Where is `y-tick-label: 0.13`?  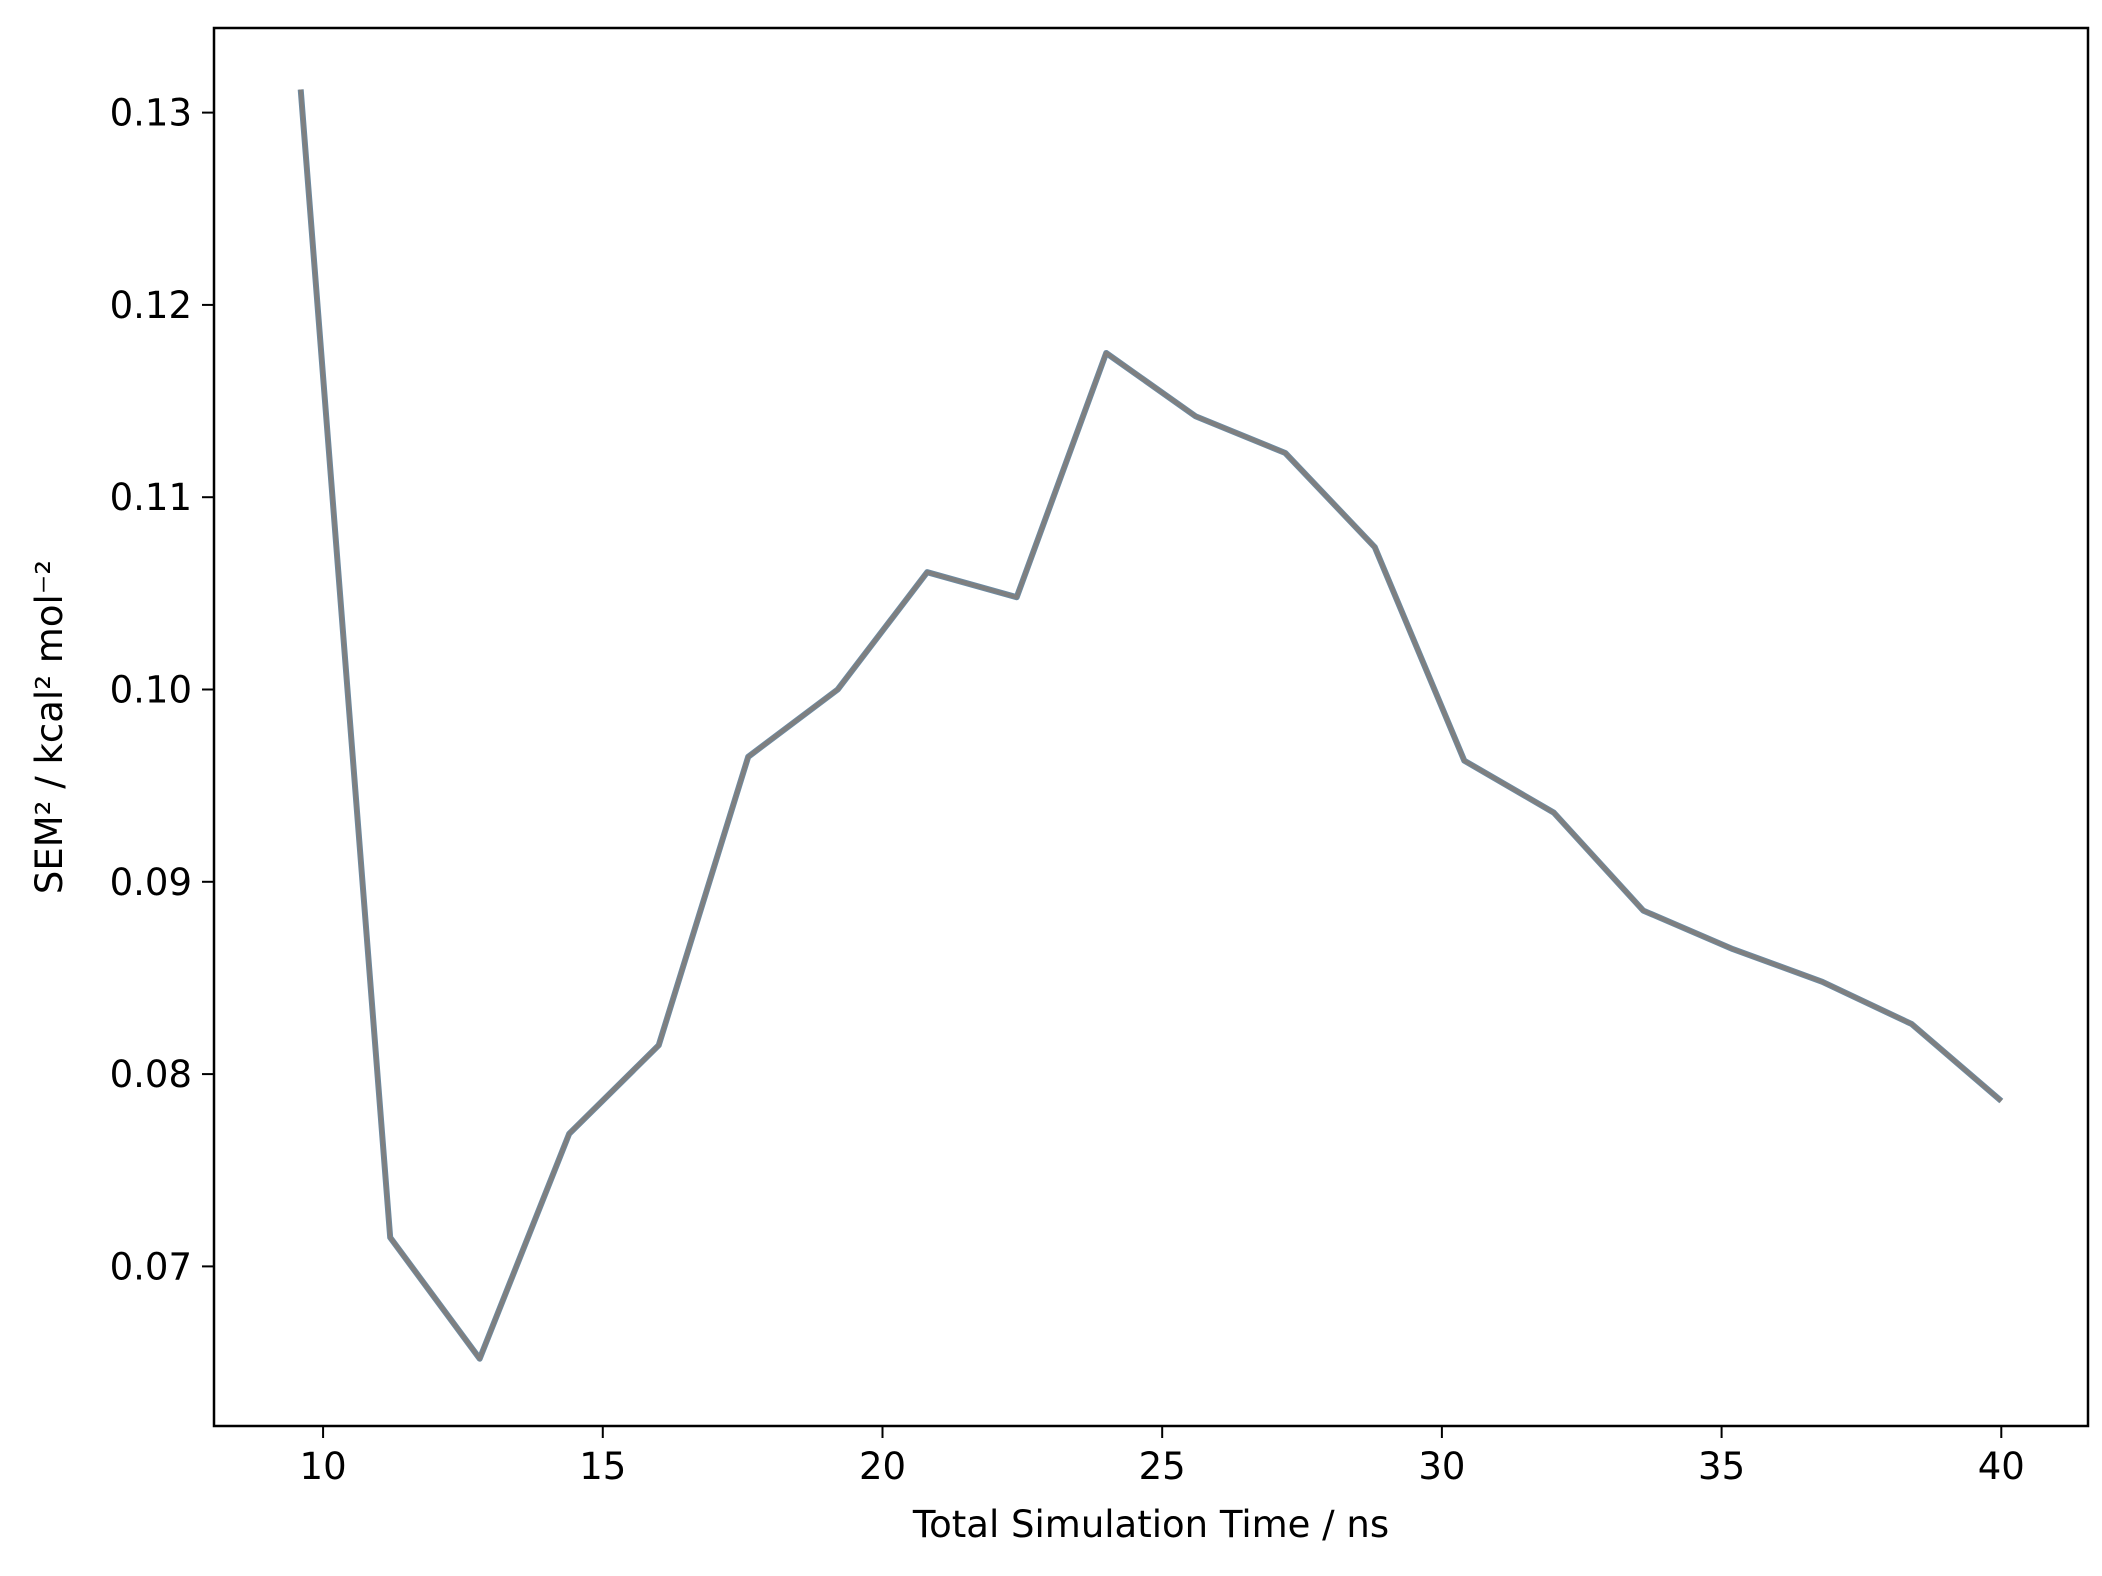
y-tick-label: 0.13 is located at coordinates (151, 113).